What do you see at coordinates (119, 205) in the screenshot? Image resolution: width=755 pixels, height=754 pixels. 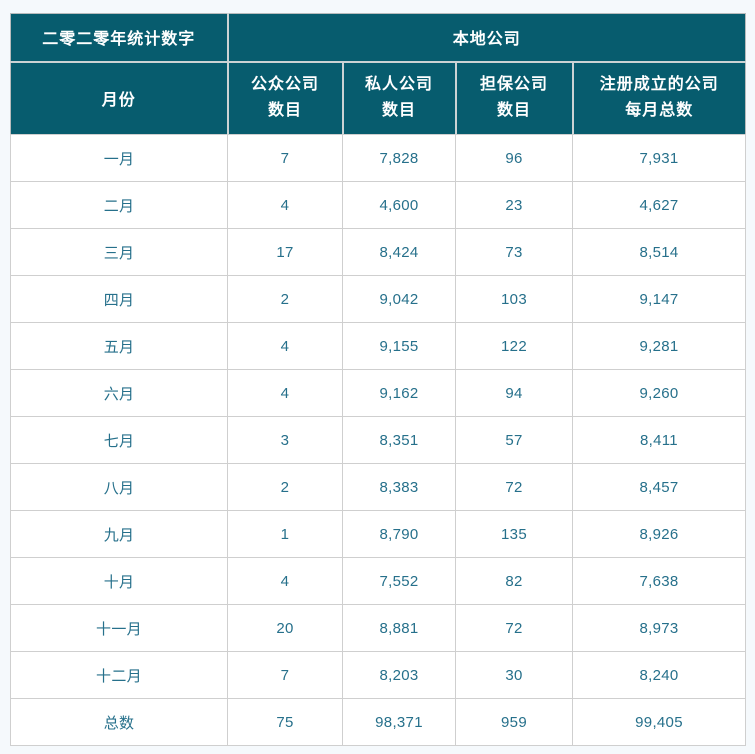 I see `month-cell: 二月` at bounding box center [119, 205].